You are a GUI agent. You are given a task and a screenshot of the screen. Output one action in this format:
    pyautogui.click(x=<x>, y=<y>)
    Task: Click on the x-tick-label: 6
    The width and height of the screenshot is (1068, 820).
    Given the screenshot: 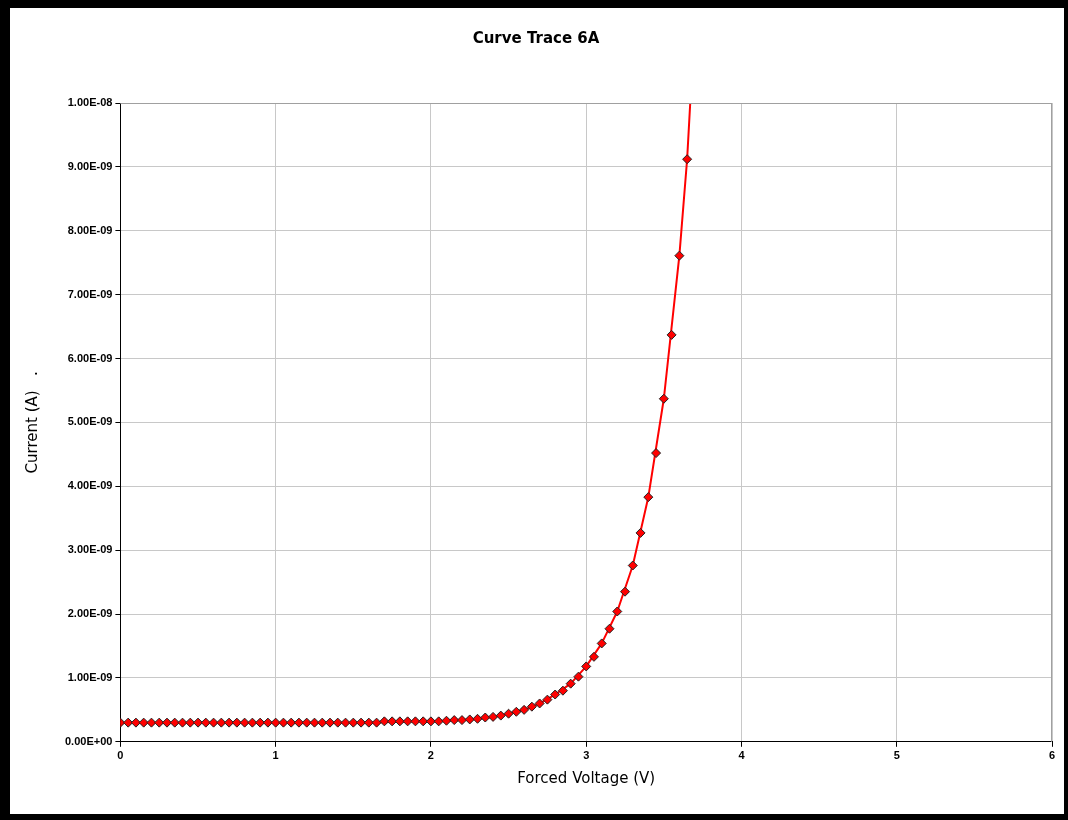 What is the action you would take?
    pyautogui.click(x=1052, y=755)
    